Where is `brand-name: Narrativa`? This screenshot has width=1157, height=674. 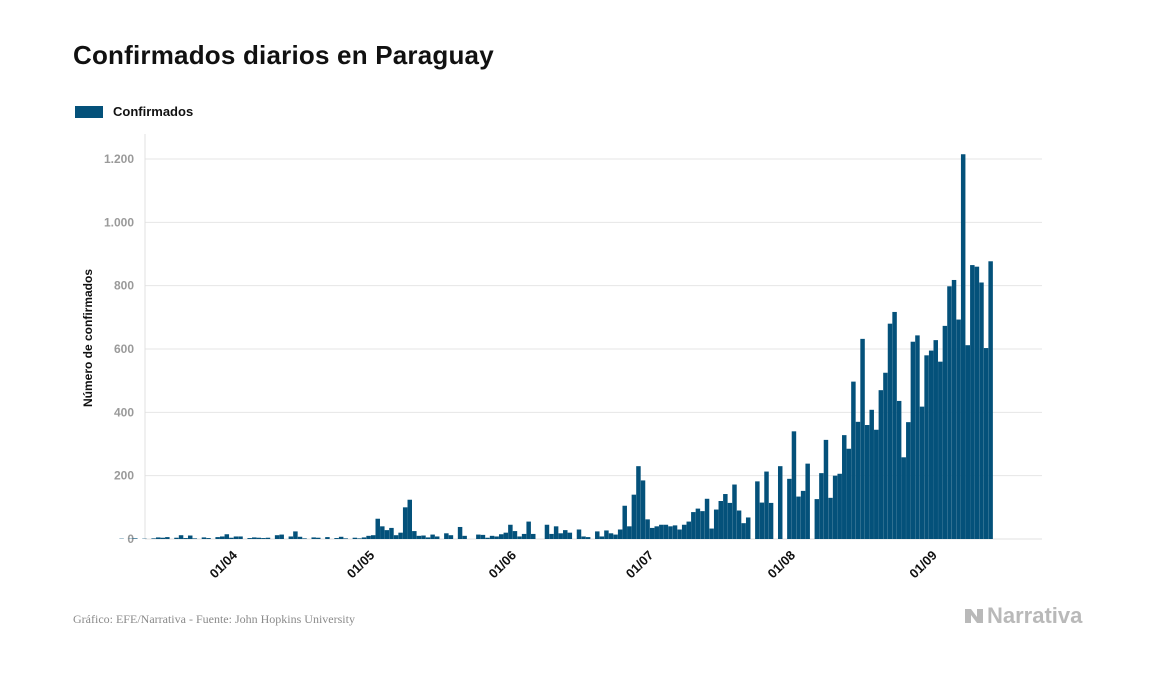
brand-name: Narrativa is located at coordinates (1035, 615).